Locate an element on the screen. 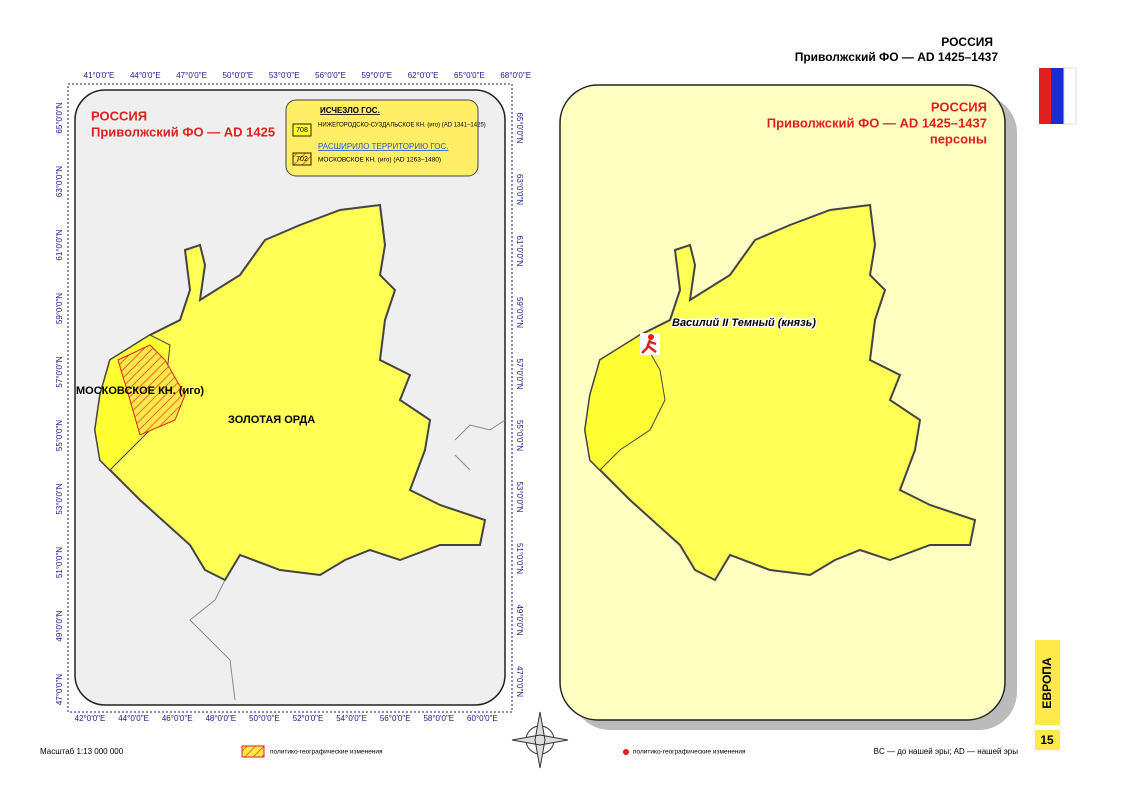 Image resolution: width=1122 pixels, height=794 pixels. person-label: Василий II Темный (князь) is located at coordinates (744, 323).